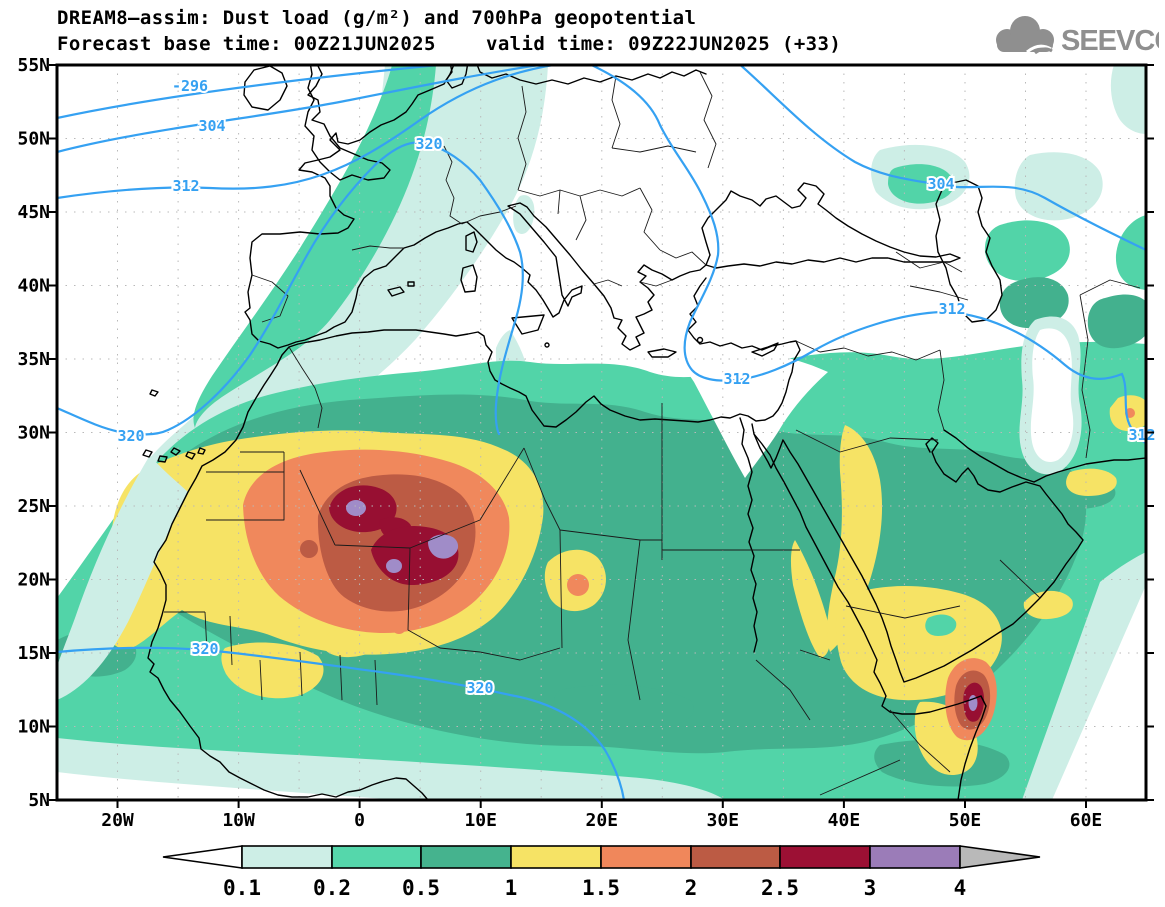  Describe the element at coordinates (33, 580) in the screenshot. I see `lat-label-20n: 20N` at that location.